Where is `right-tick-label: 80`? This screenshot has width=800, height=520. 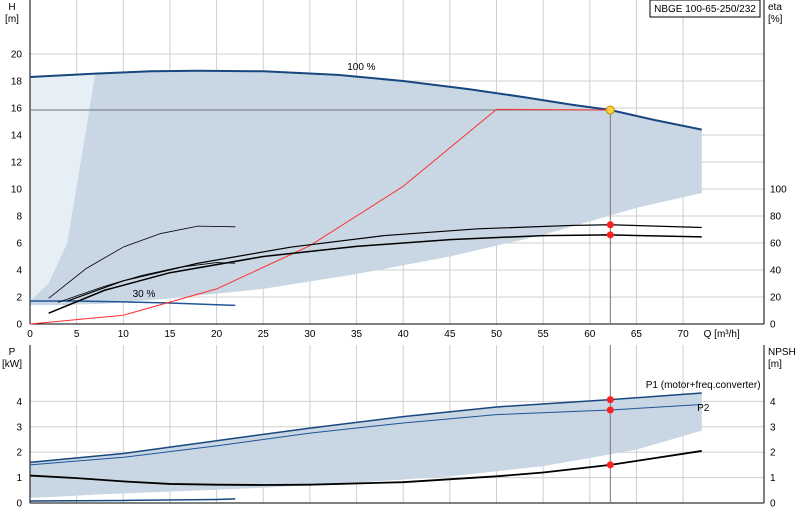 right-tick-label: 80 is located at coordinates (776, 217).